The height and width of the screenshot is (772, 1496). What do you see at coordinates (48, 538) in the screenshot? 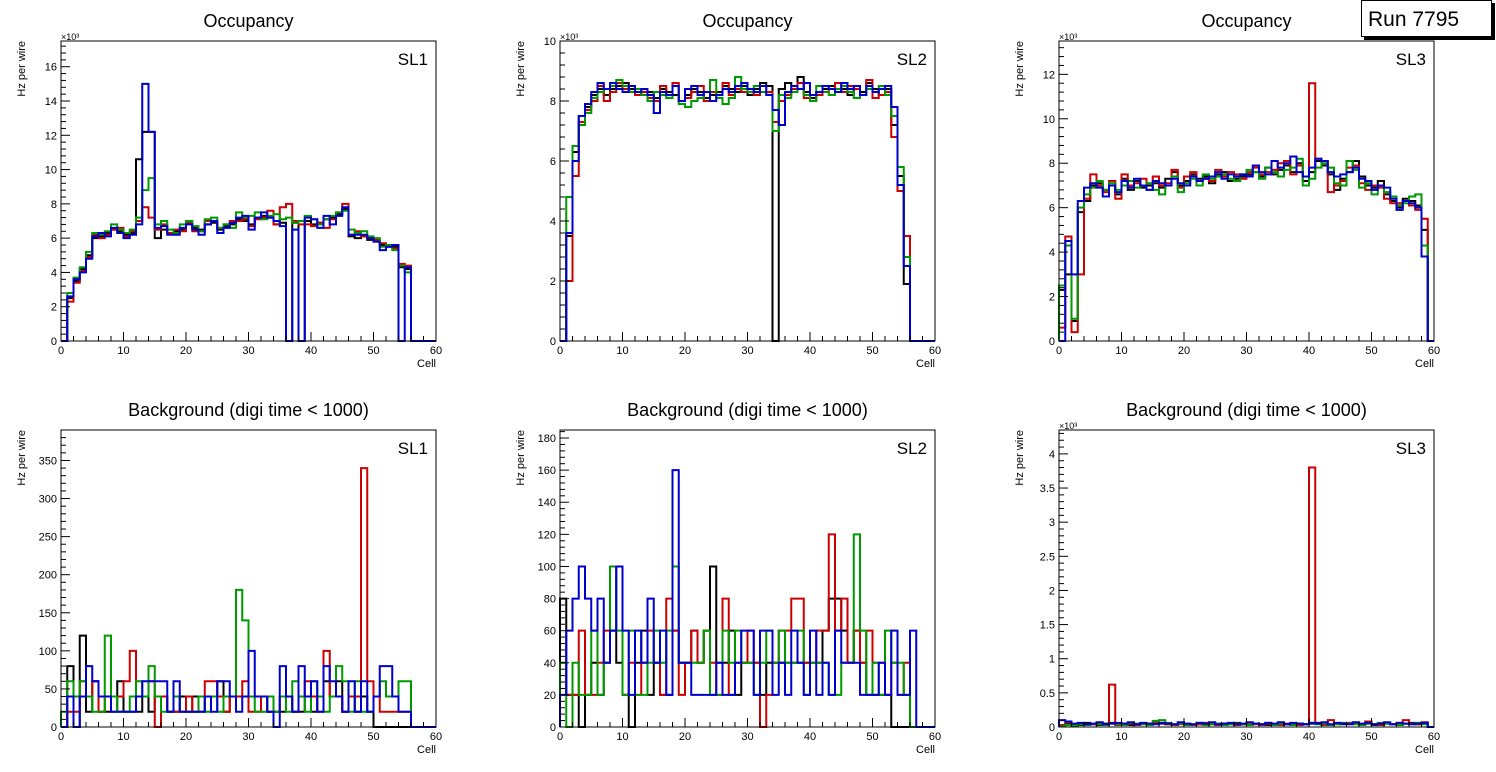
I see `y-tick-label: 250` at bounding box center [48, 538].